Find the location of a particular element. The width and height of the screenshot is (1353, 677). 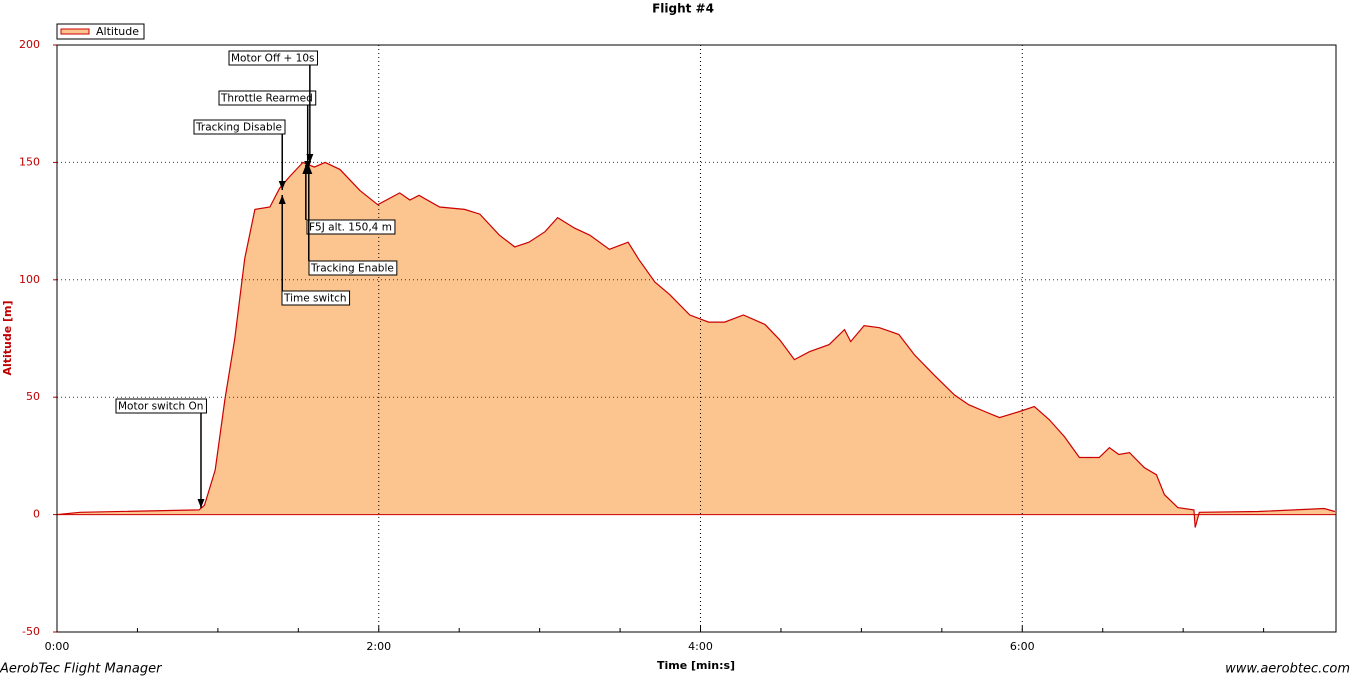

annotation-label: Motor Off + 10s is located at coordinates (272, 59).